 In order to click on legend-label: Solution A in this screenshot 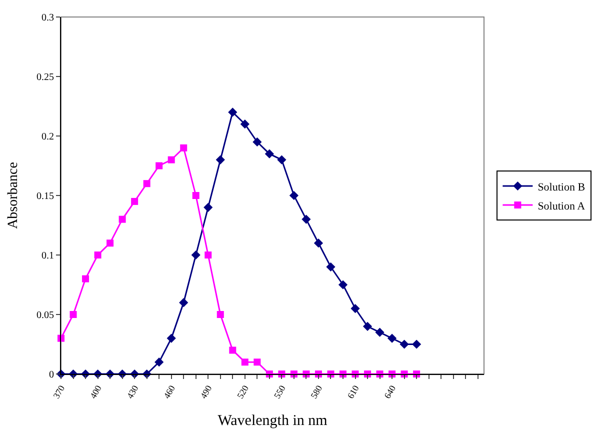, I will do `click(562, 206)`.